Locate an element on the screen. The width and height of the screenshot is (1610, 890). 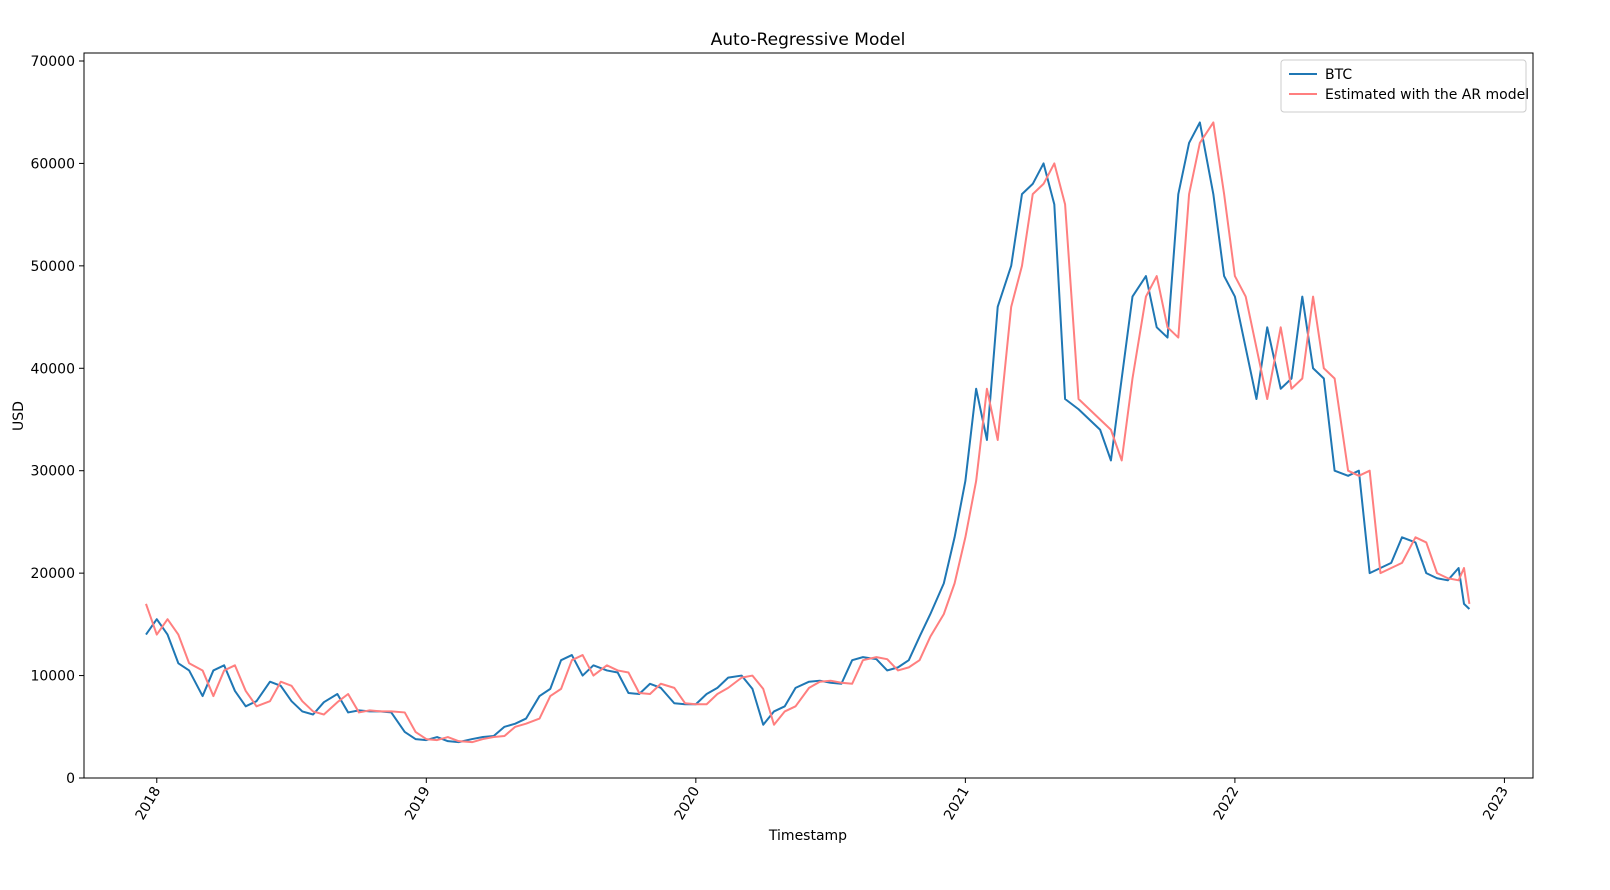
x-tick-label: 2018 is located at coordinates (149, 803).